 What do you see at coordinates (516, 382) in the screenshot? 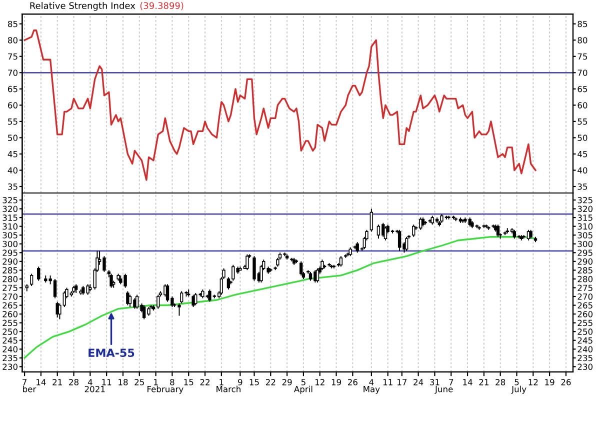
I see `x-tick-label: 5` at bounding box center [516, 382].